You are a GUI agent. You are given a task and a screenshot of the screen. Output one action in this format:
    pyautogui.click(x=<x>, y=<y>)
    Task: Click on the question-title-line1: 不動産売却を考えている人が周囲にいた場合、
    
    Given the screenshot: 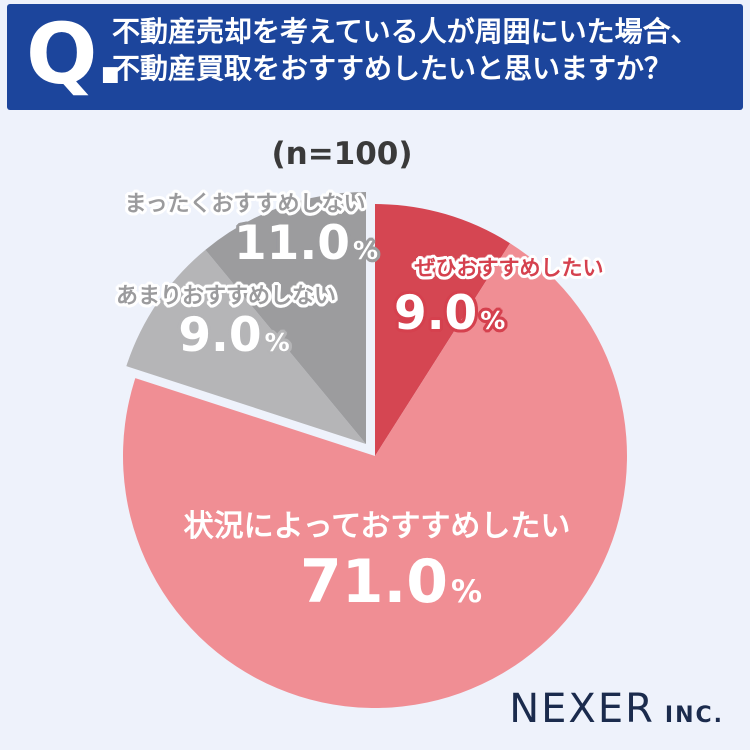 What is the action you would take?
    pyautogui.click(x=405, y=31)
    